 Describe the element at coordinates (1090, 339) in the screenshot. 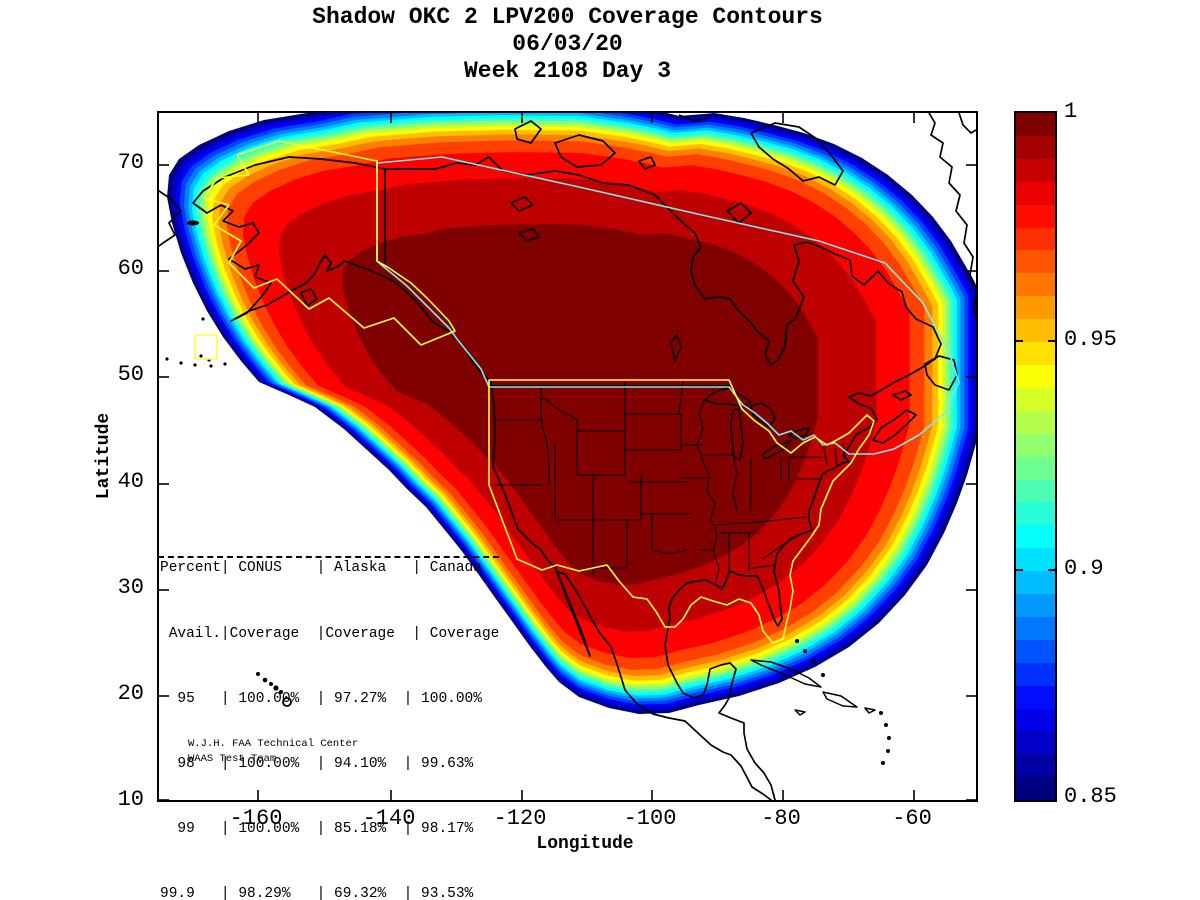

I see `colorbar-tick-label: 0.95` at that location.